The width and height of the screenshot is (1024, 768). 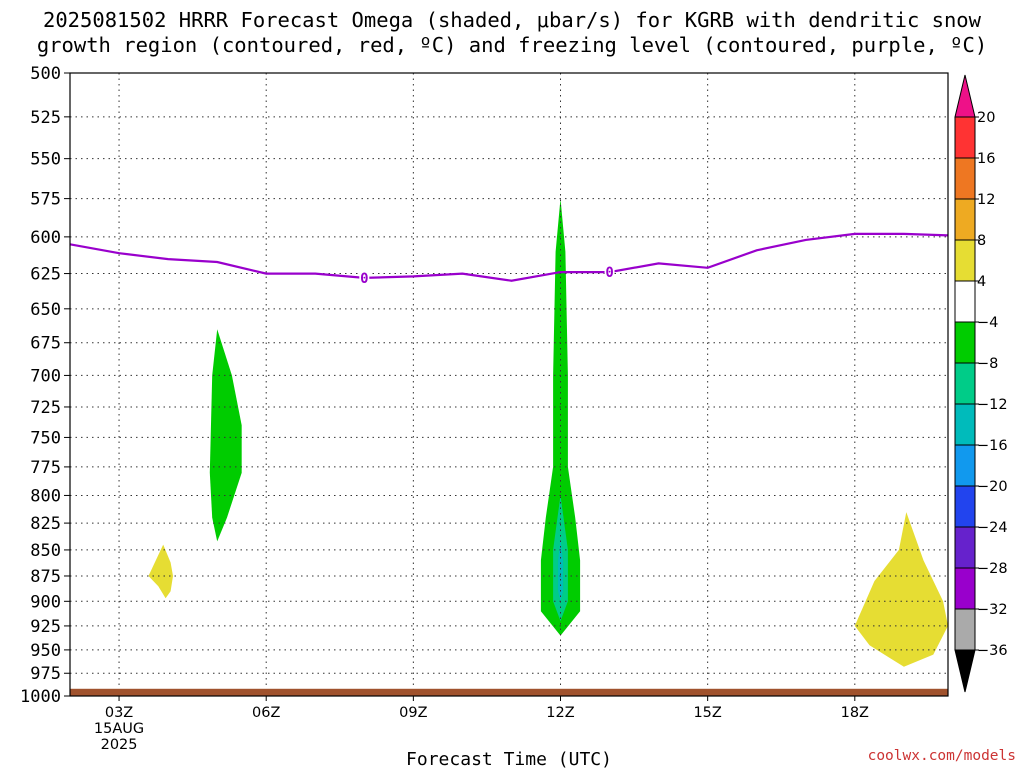 I want to click on x-tick-label: 12Z, so click(x=560, y=713).